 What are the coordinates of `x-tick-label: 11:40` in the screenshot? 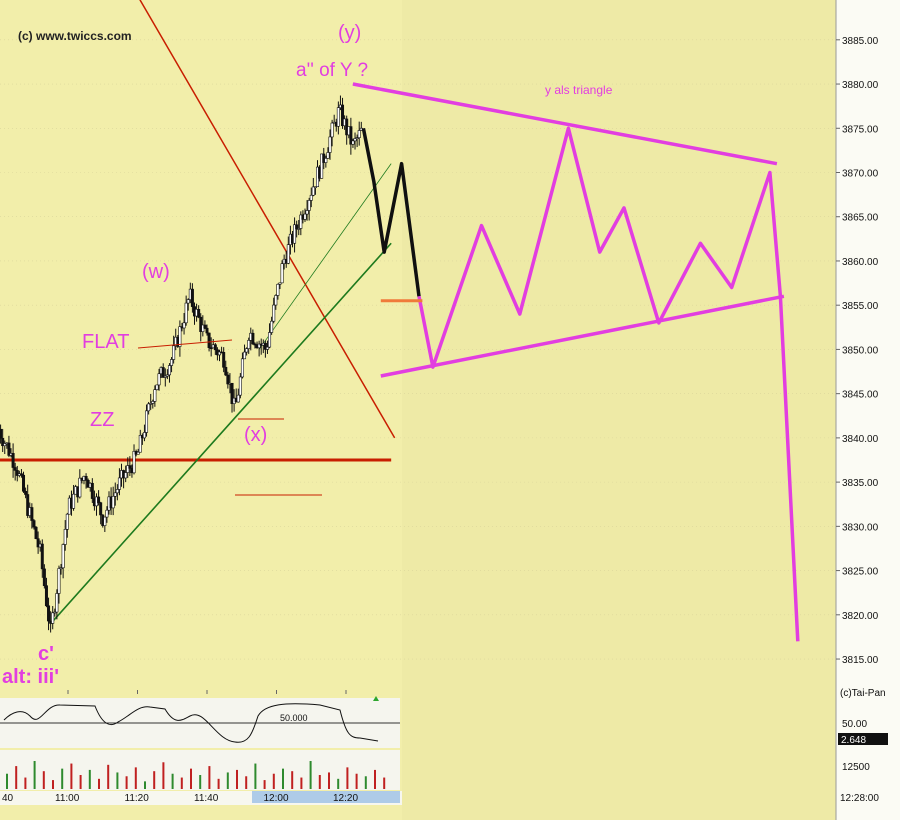 It's located at (206, 798).